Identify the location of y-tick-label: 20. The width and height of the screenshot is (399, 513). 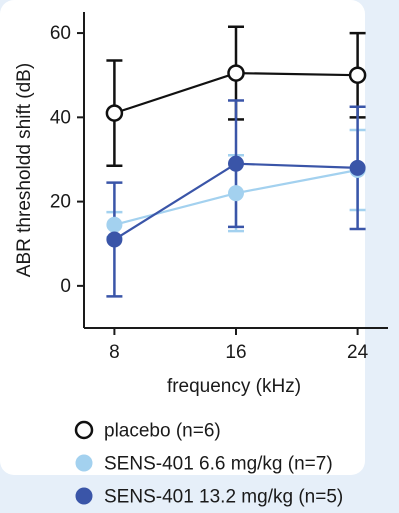
(60, 202).